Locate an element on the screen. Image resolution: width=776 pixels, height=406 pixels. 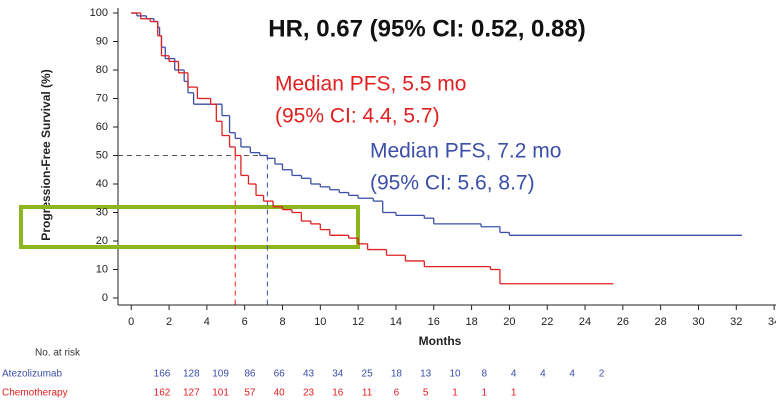
x-tick-label: 16 is located at coordinates (434, 322).